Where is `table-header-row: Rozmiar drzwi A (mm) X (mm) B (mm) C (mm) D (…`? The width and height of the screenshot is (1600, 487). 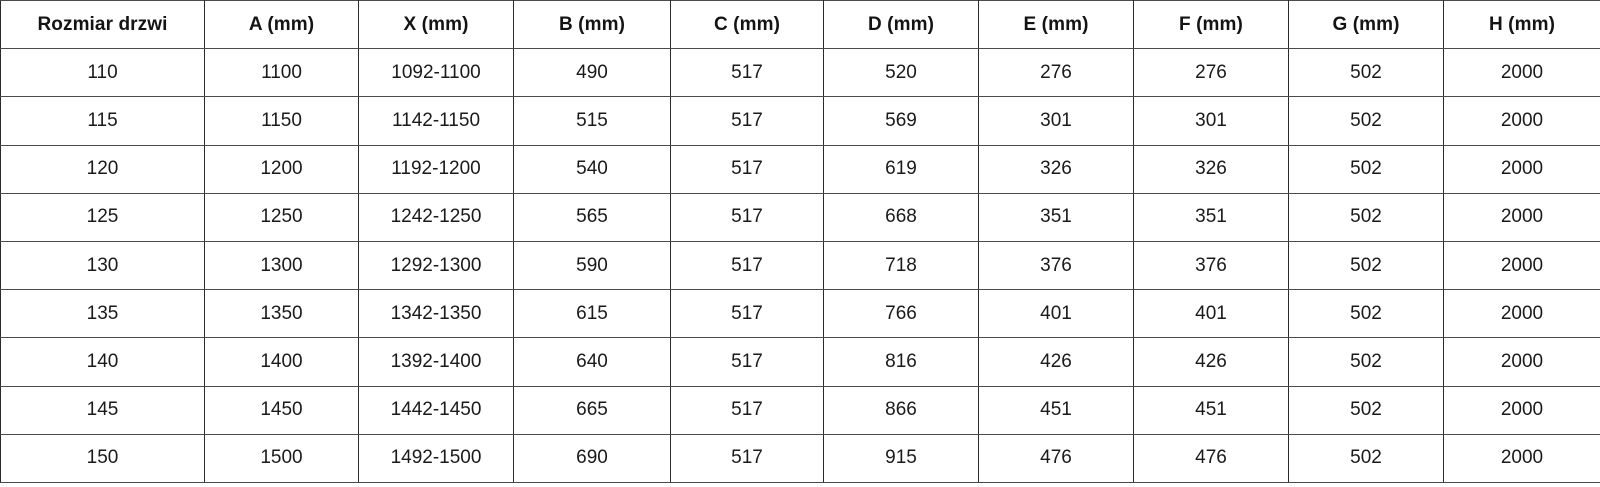
table-header-row: Rozmiar drzwi A (mm) X (mm) B (mm) C (mm) D (… is located at coordinates (800, 25).